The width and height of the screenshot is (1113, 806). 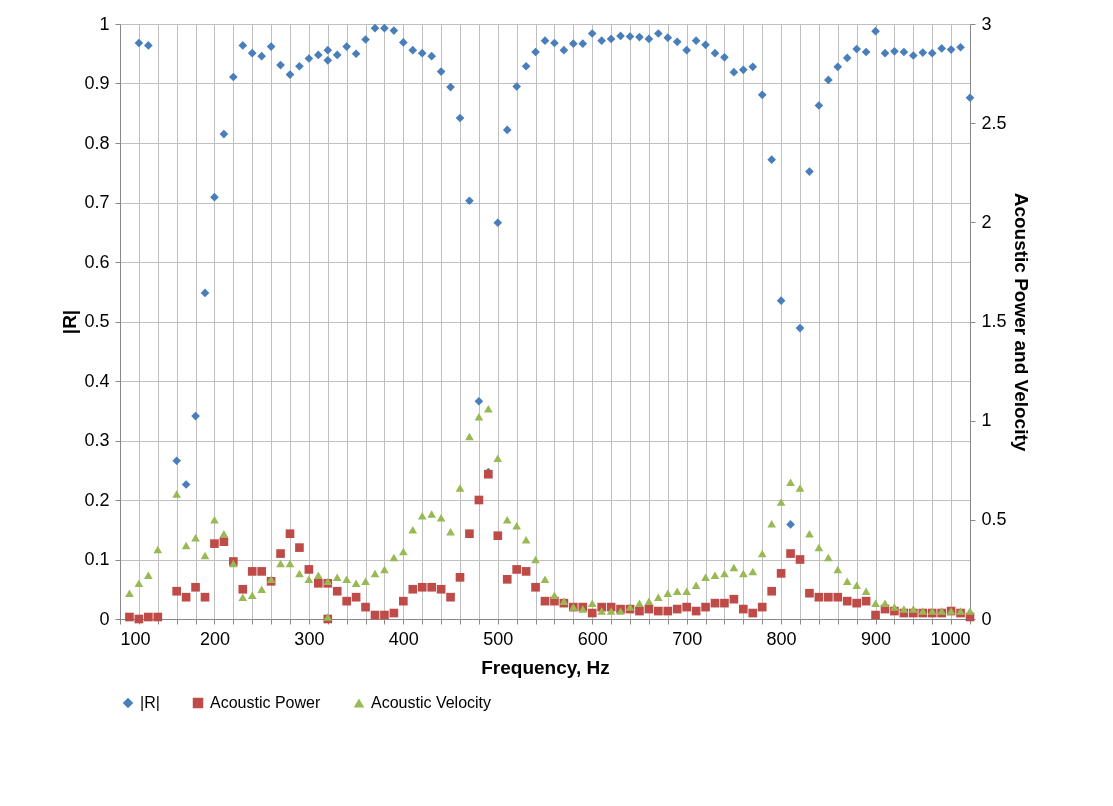 What do you see at coordinates (950, 638) in the screenshot?
I see `x-tick-label: 1000` at bounding box center [950, 638].